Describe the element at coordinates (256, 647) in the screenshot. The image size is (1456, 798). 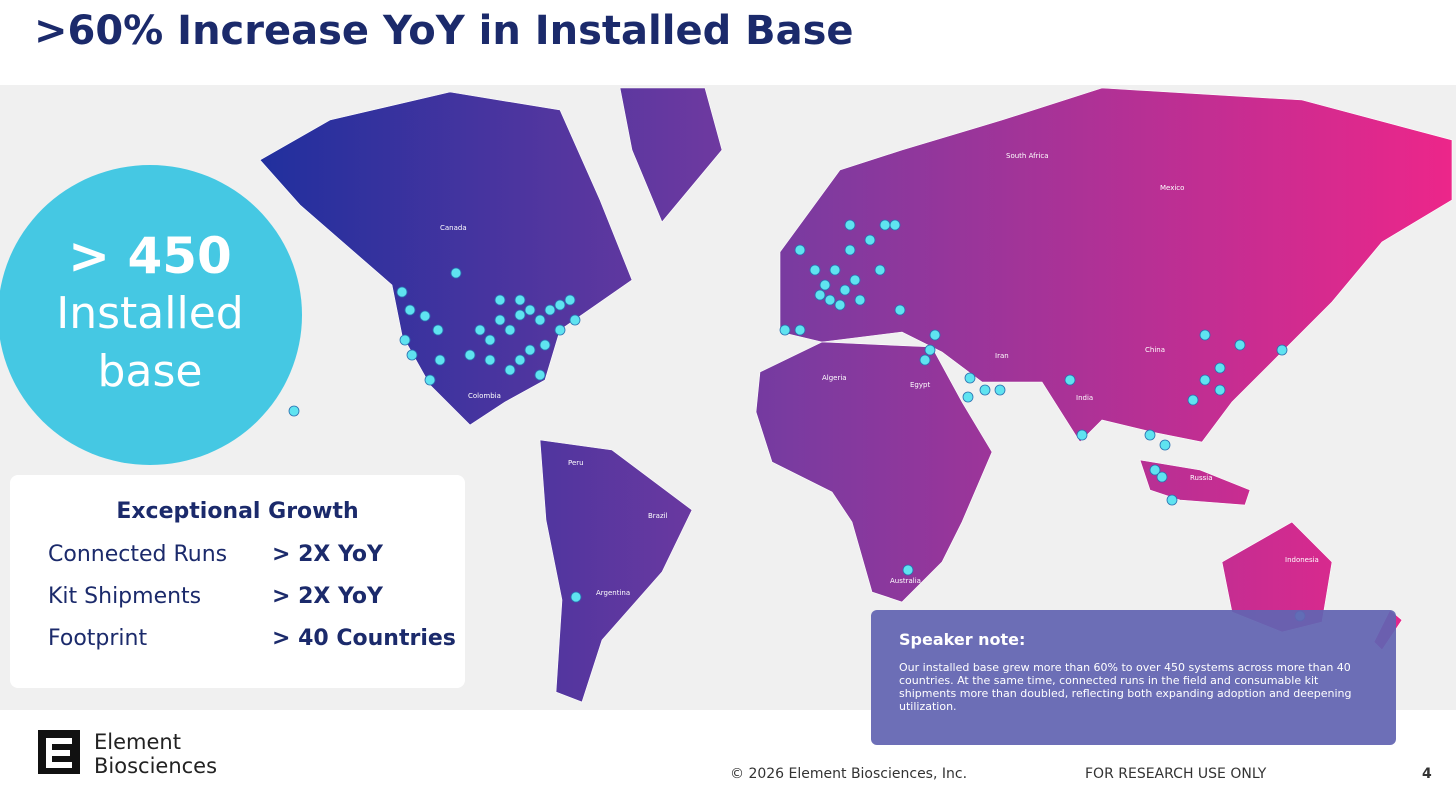
I see `growth-row: Footprint > 40 Countries` at that location.